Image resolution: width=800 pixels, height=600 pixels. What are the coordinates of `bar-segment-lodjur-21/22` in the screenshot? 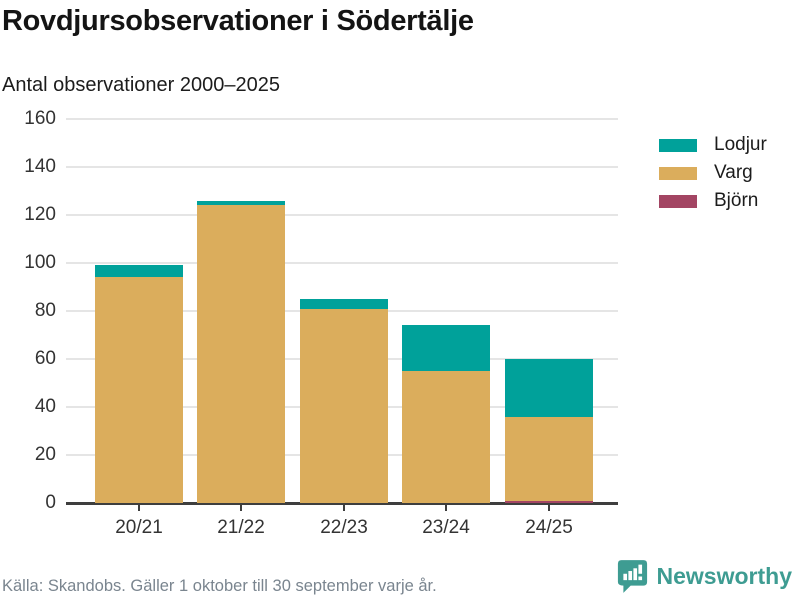 It's located at (241, 203).